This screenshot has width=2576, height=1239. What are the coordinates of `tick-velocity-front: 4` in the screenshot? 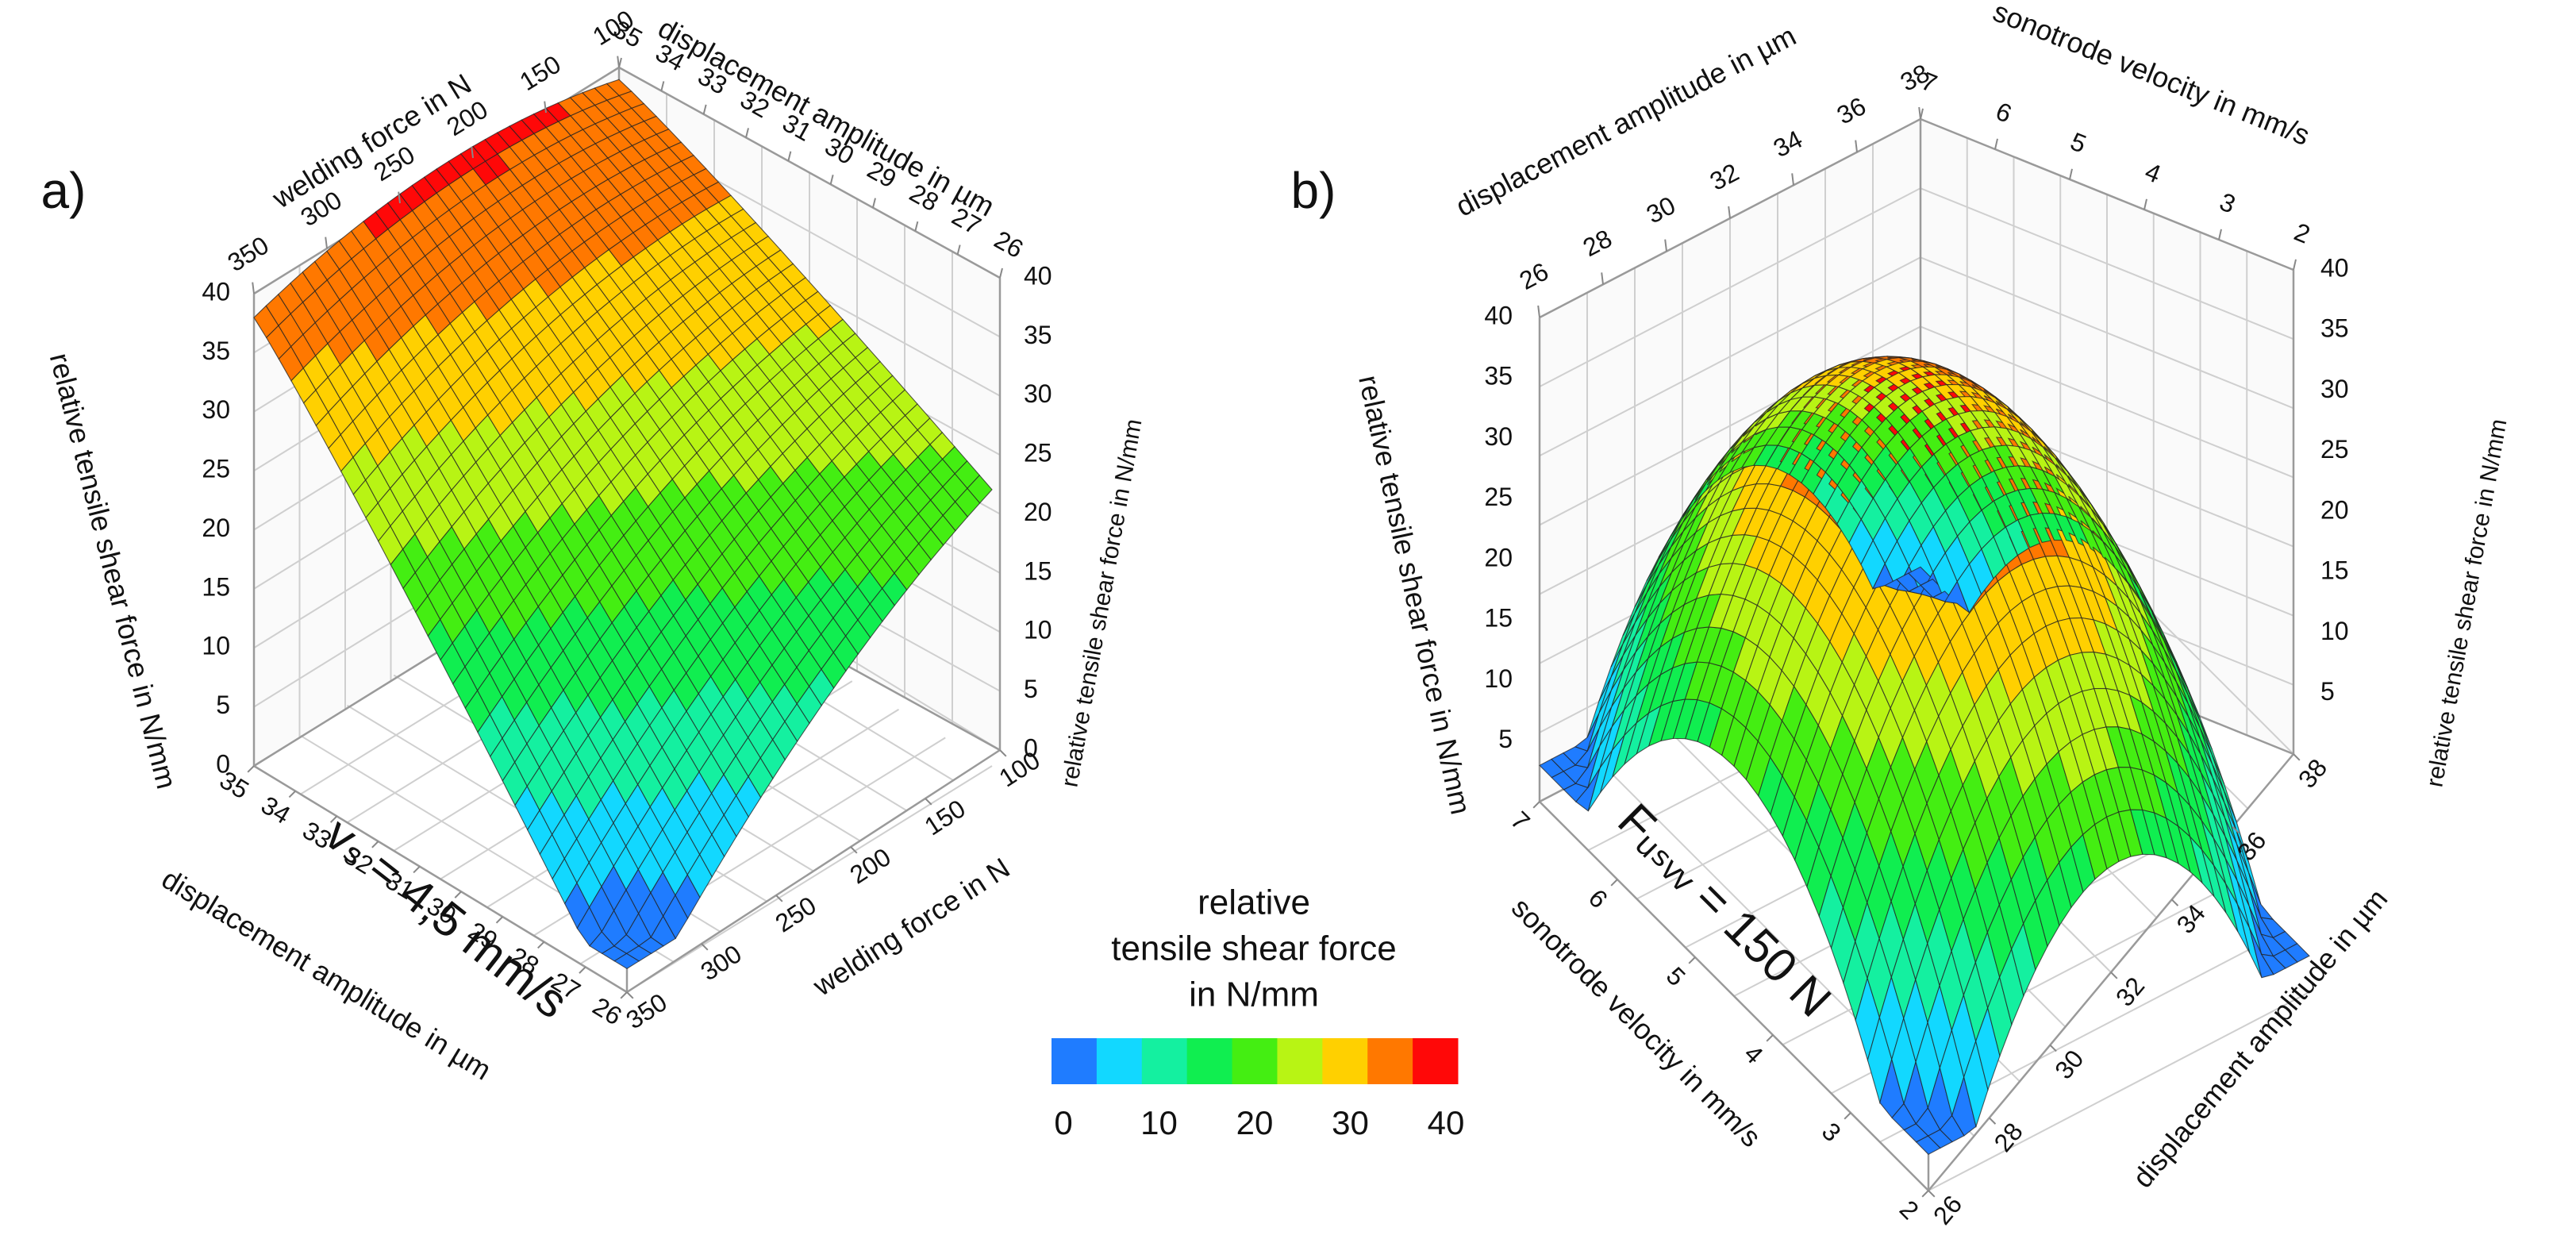 It's located at (1754, 1054).